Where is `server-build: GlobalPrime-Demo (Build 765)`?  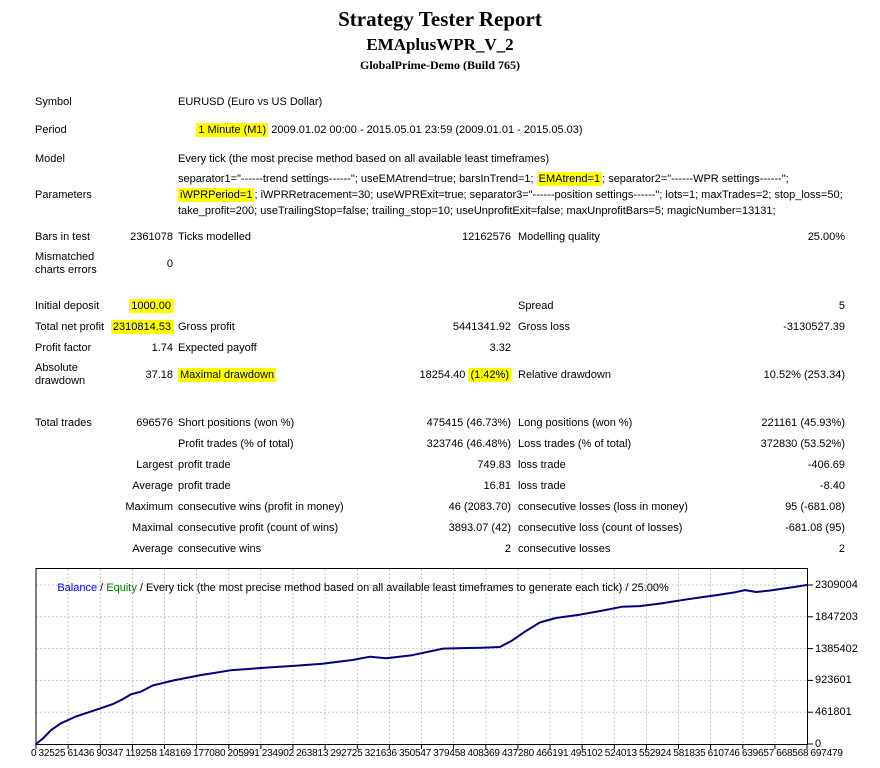 server-build: GlobalPrime-Demo (Build 765) is located at coordinates (440, 65).